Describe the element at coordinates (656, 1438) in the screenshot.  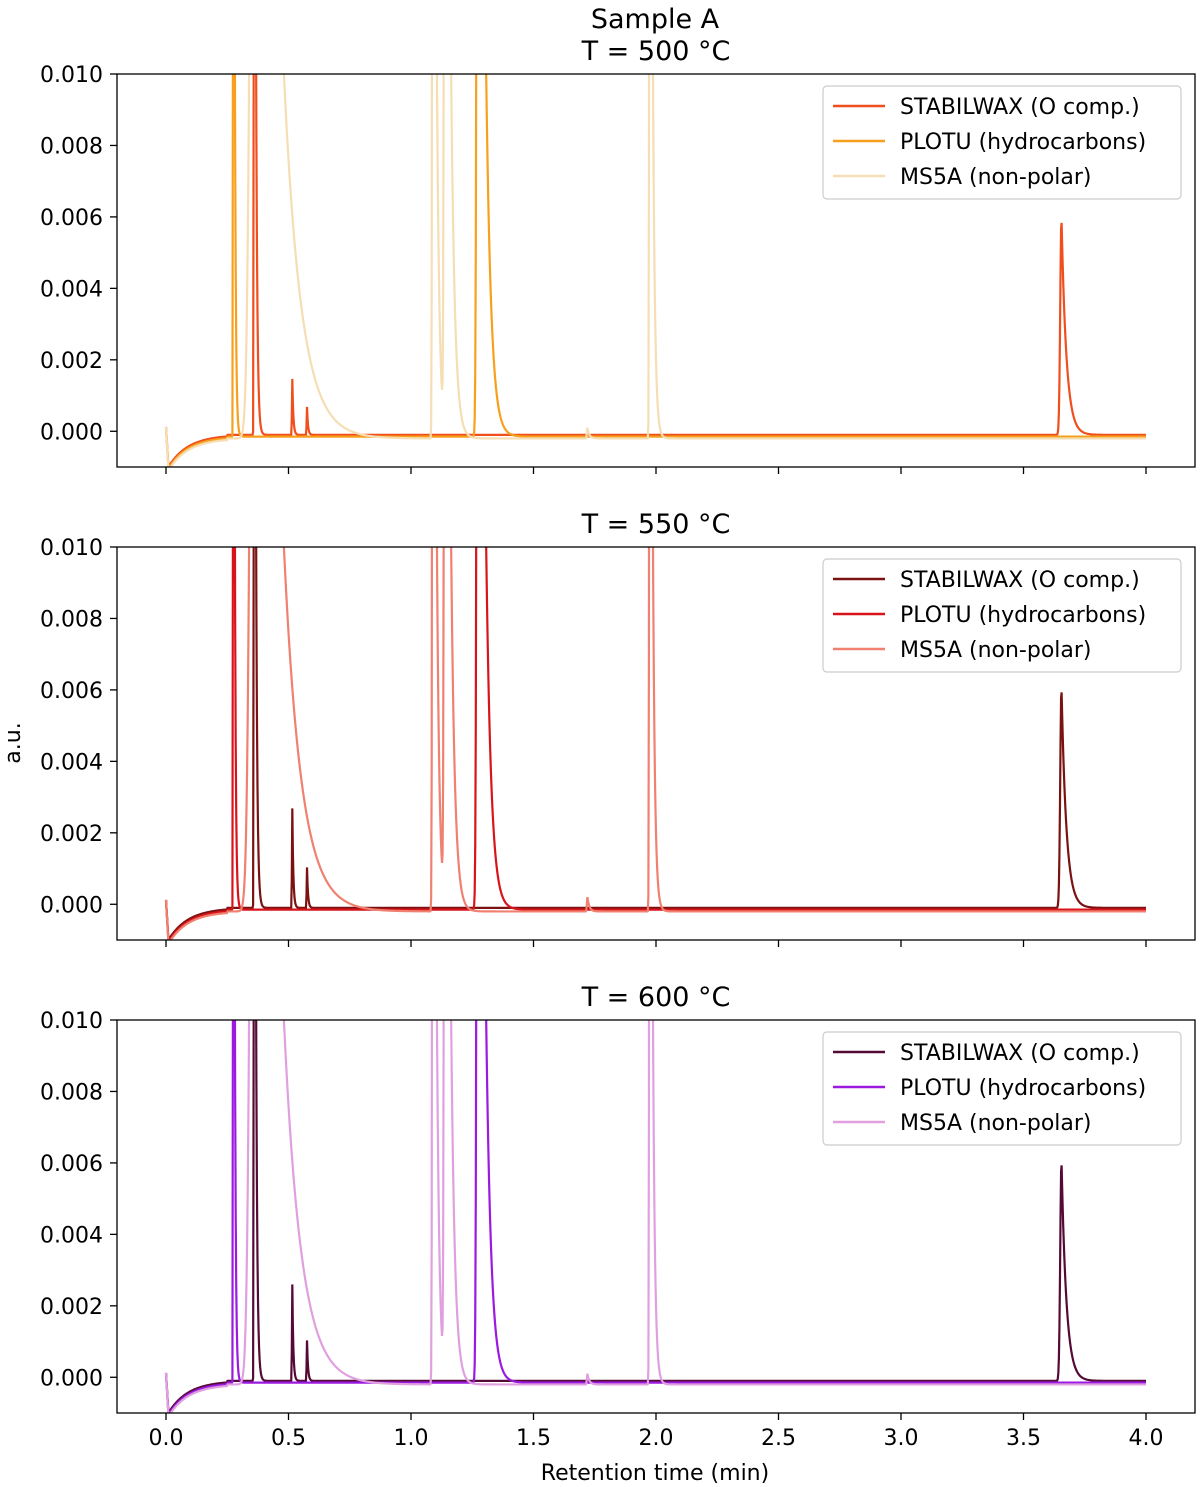
I see `x-tick-label: 2.0` at that location.